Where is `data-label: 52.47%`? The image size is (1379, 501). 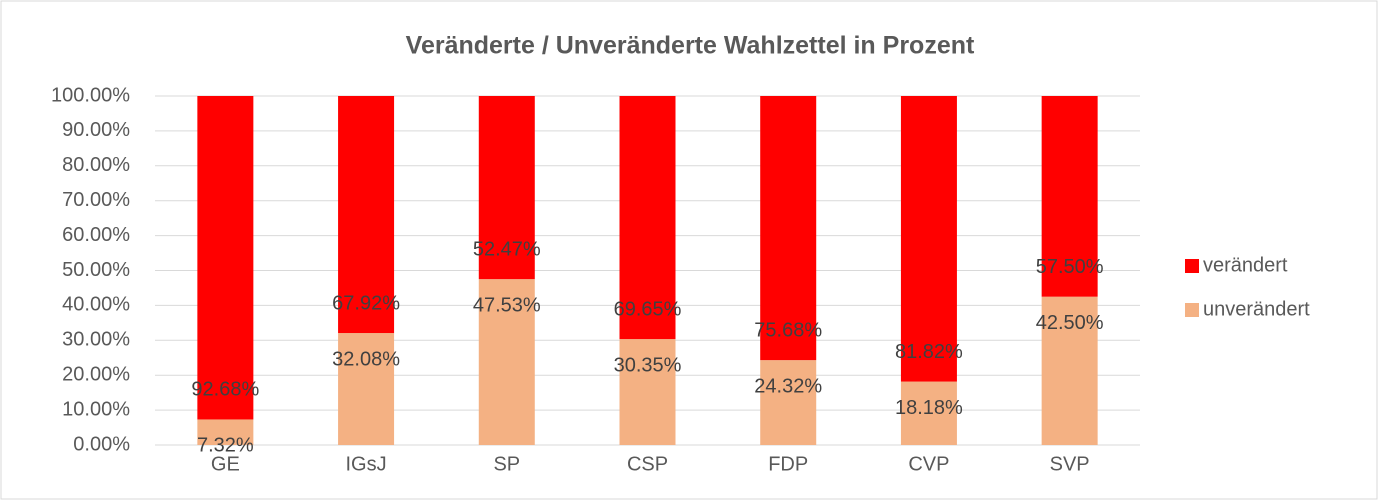
data-label: 52.47% is located at coordinates (507, 249).